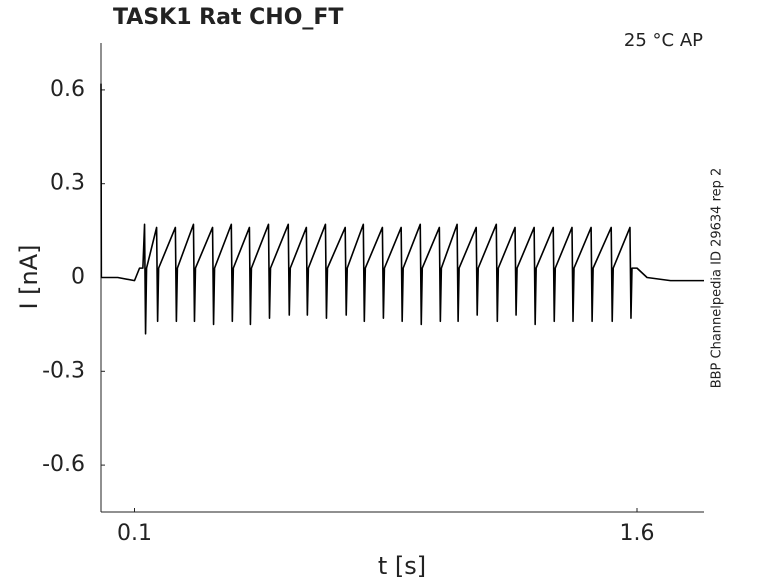 This screenshot has width=778, height=583. What do you see at coordinates (63, 464) in the screenshot?
I see `y-tick-label: -0.6` at bounding box center [63, 464].